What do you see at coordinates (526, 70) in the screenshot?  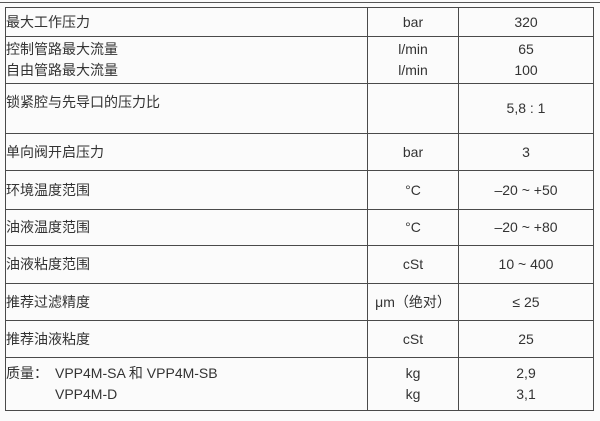 I see `value-text: 100` at bounding box center [526, 70].